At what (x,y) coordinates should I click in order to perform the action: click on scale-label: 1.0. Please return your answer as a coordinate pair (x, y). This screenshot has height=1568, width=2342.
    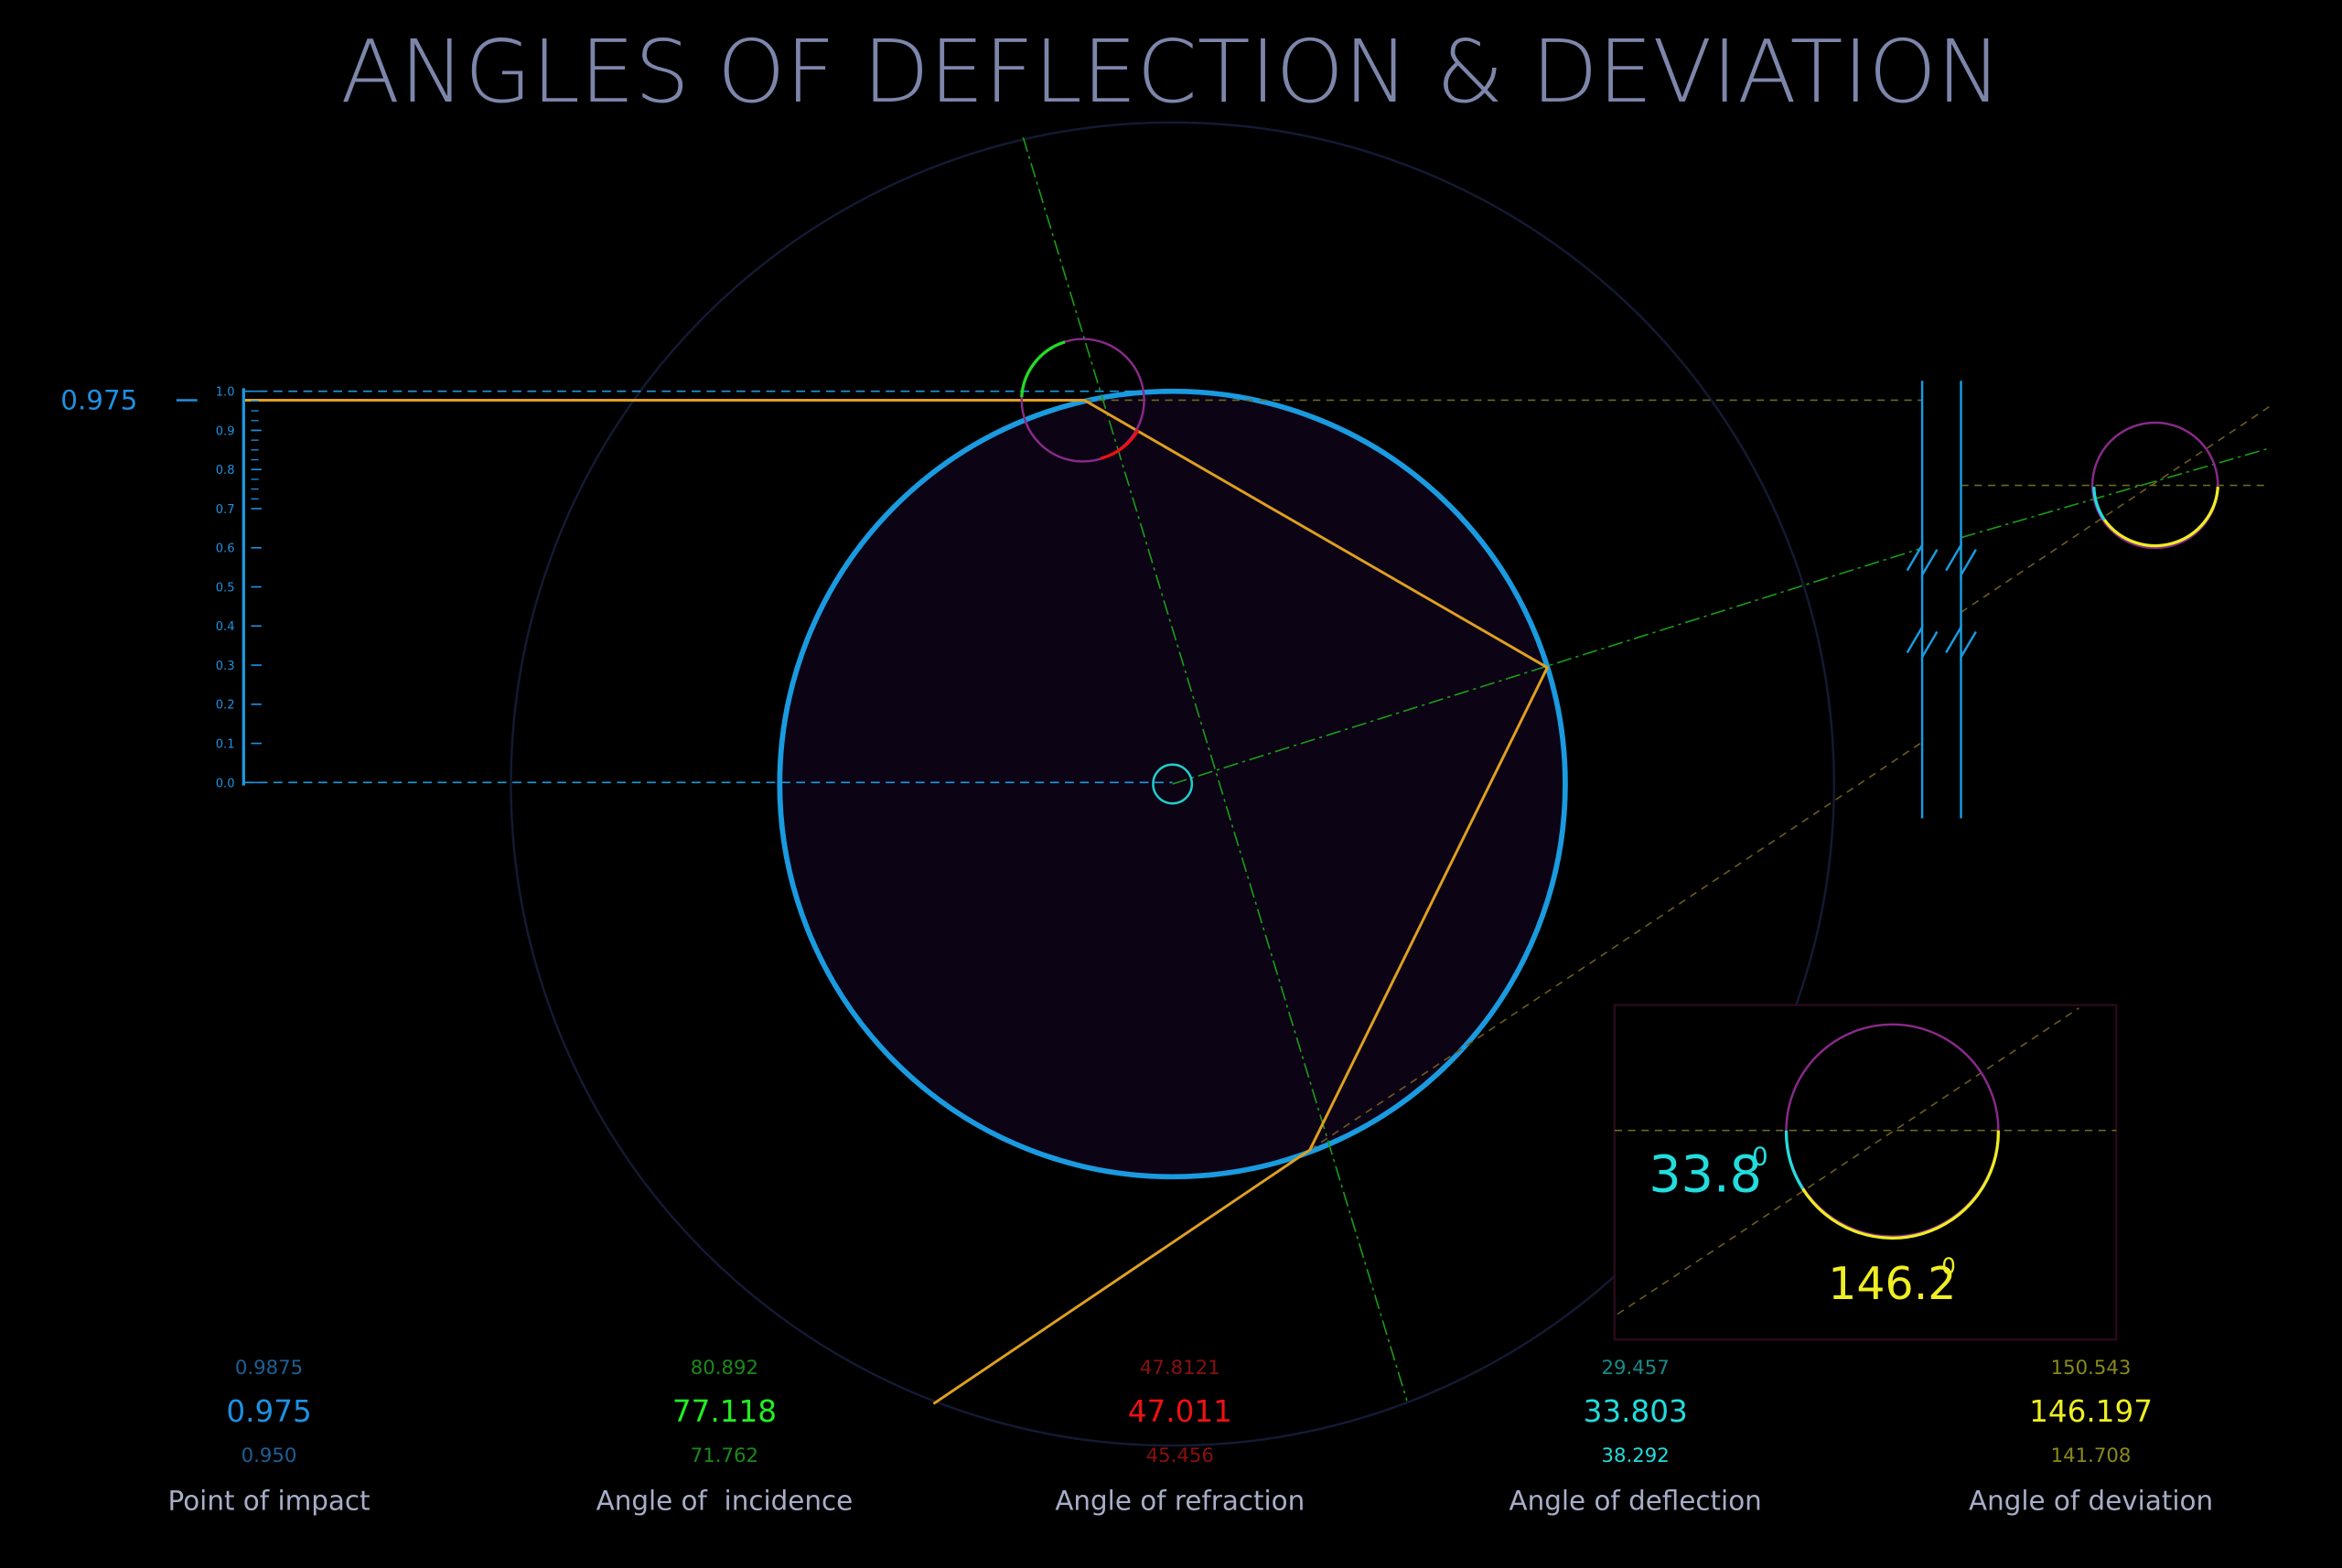
    Looking at the image, I should click on (225, 393).